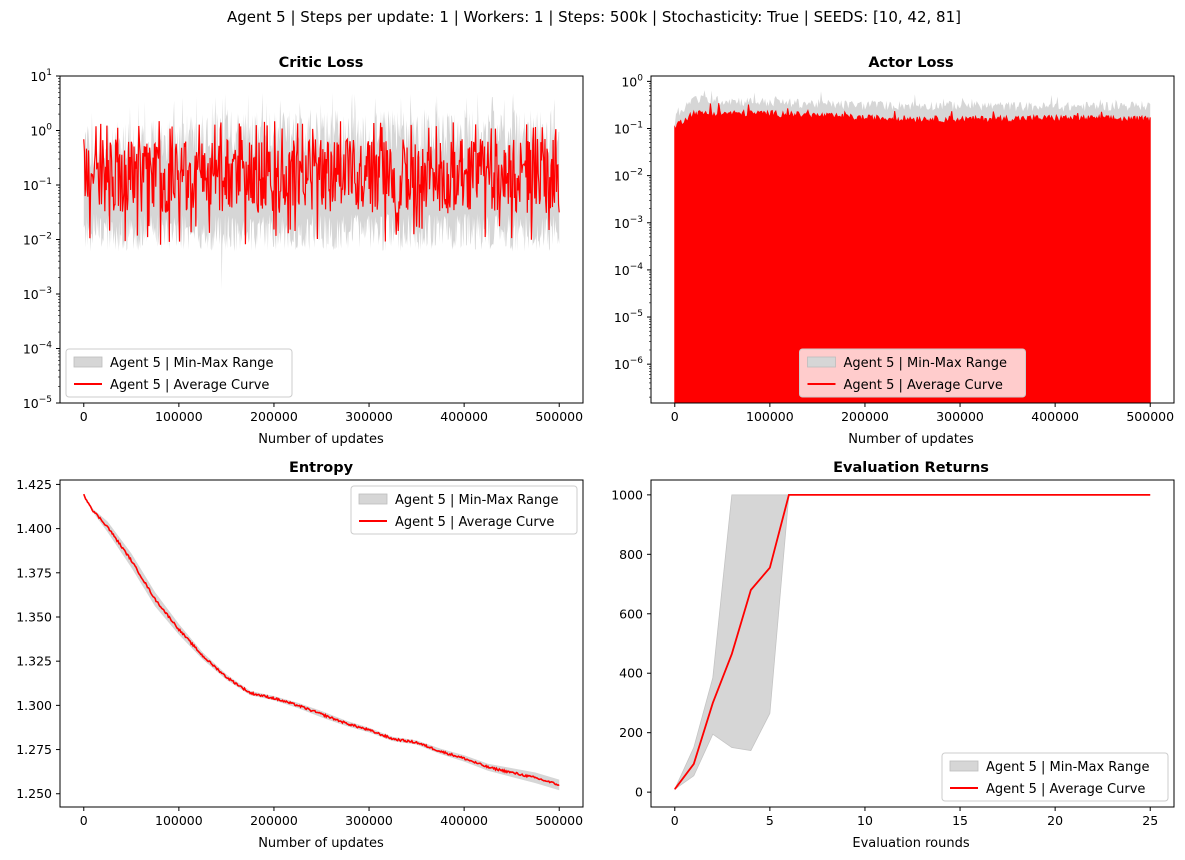 This screenshot has width=1185, height=860. Describe the element at coordinates (373, 499) in the screenshot. I see `entropy-legend-range-swatch` at that location.